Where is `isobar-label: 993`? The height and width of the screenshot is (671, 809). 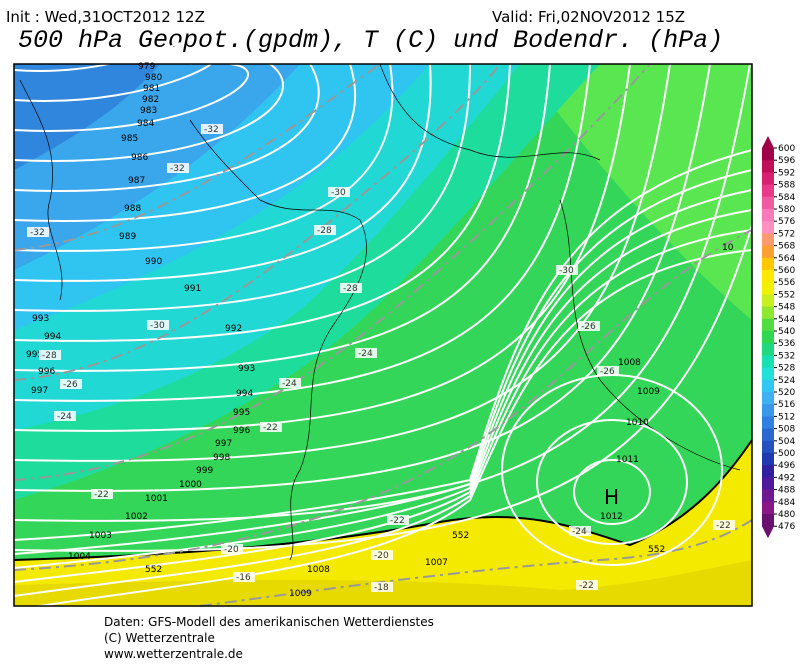 isobar-label: 993 is located at coordinates (246, 369).